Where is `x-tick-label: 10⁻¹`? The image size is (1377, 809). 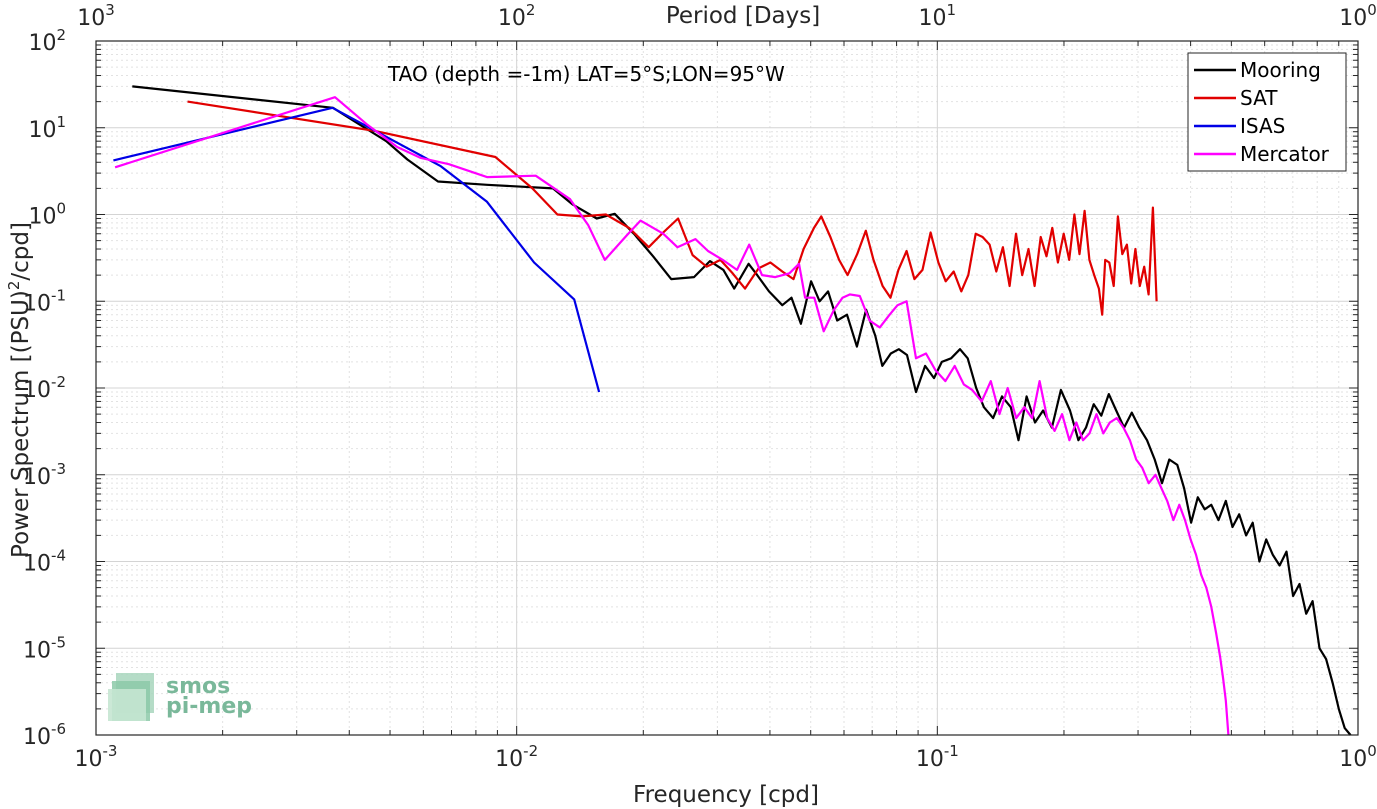
x-tick-label: 10⁻¹ is located at coordinates (937, 757).